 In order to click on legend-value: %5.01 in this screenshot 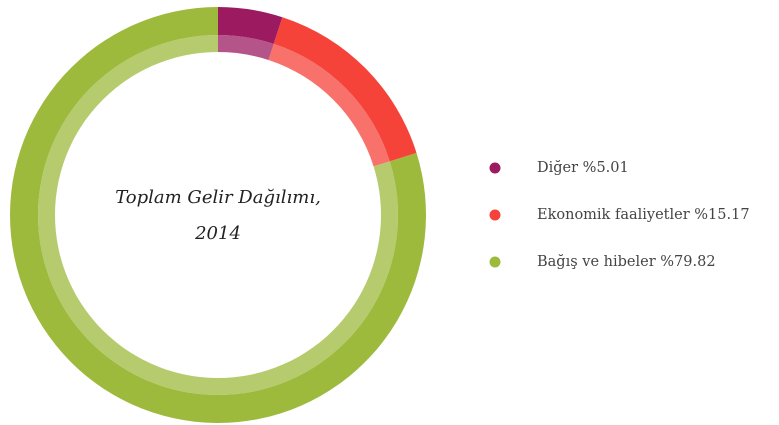, I will do `click(606, 168)`.